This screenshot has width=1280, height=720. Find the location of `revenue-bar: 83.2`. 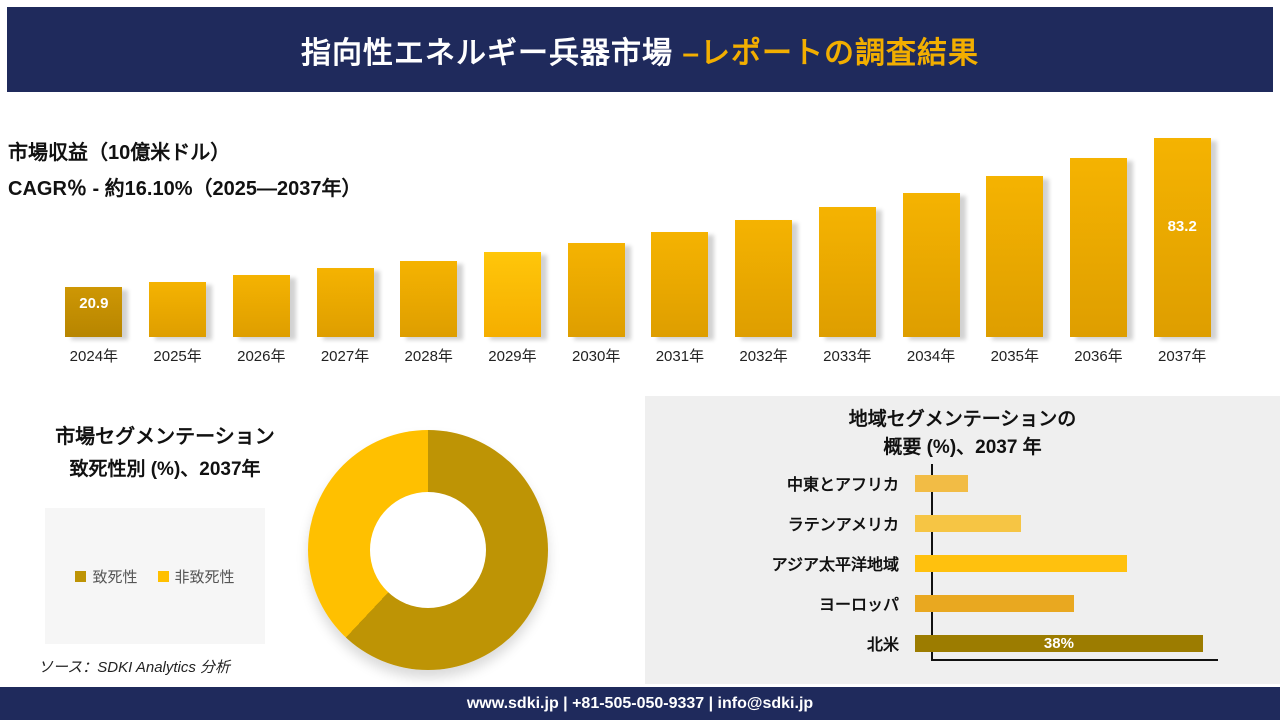

revenue-bar: 83.2 is located at coordinates (1182, 237).